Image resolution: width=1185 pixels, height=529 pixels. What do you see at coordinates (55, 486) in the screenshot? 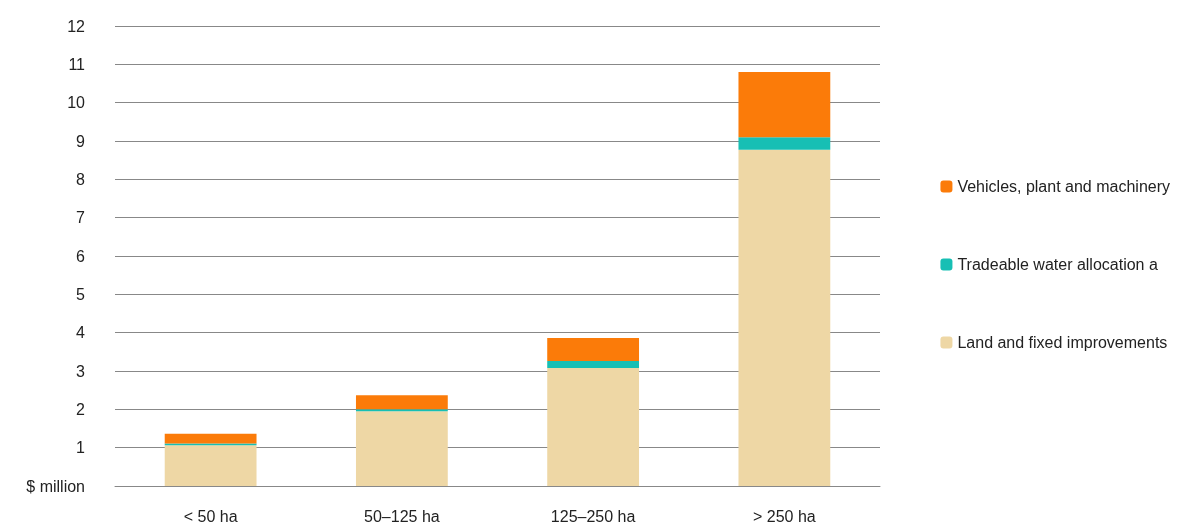
I see `y-tick-label: $ million` at bounding box center [55, 486].